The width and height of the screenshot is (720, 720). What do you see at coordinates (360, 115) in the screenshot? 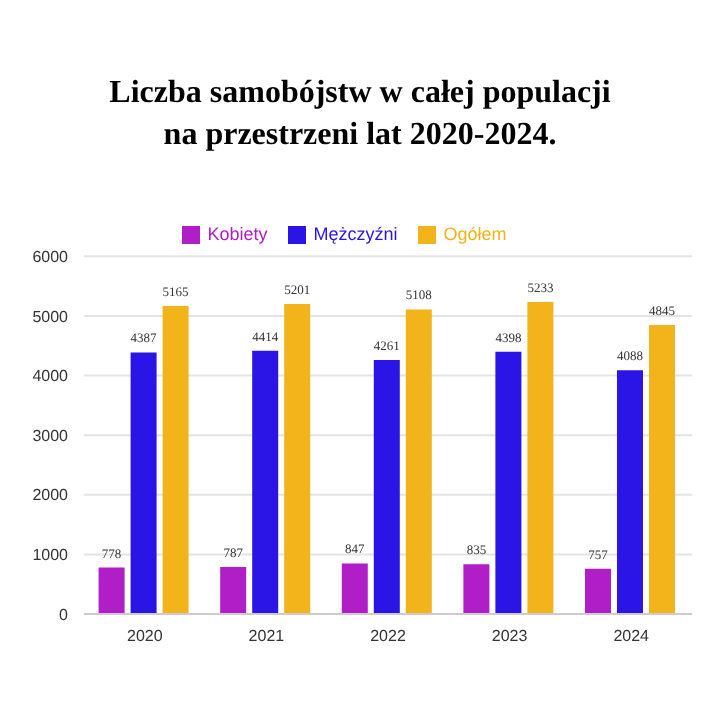
I see `chart-title: Liczba samobójstw w całej populacji na przestrzeni lat 2020-2024.` at bounding box center [360, 115].